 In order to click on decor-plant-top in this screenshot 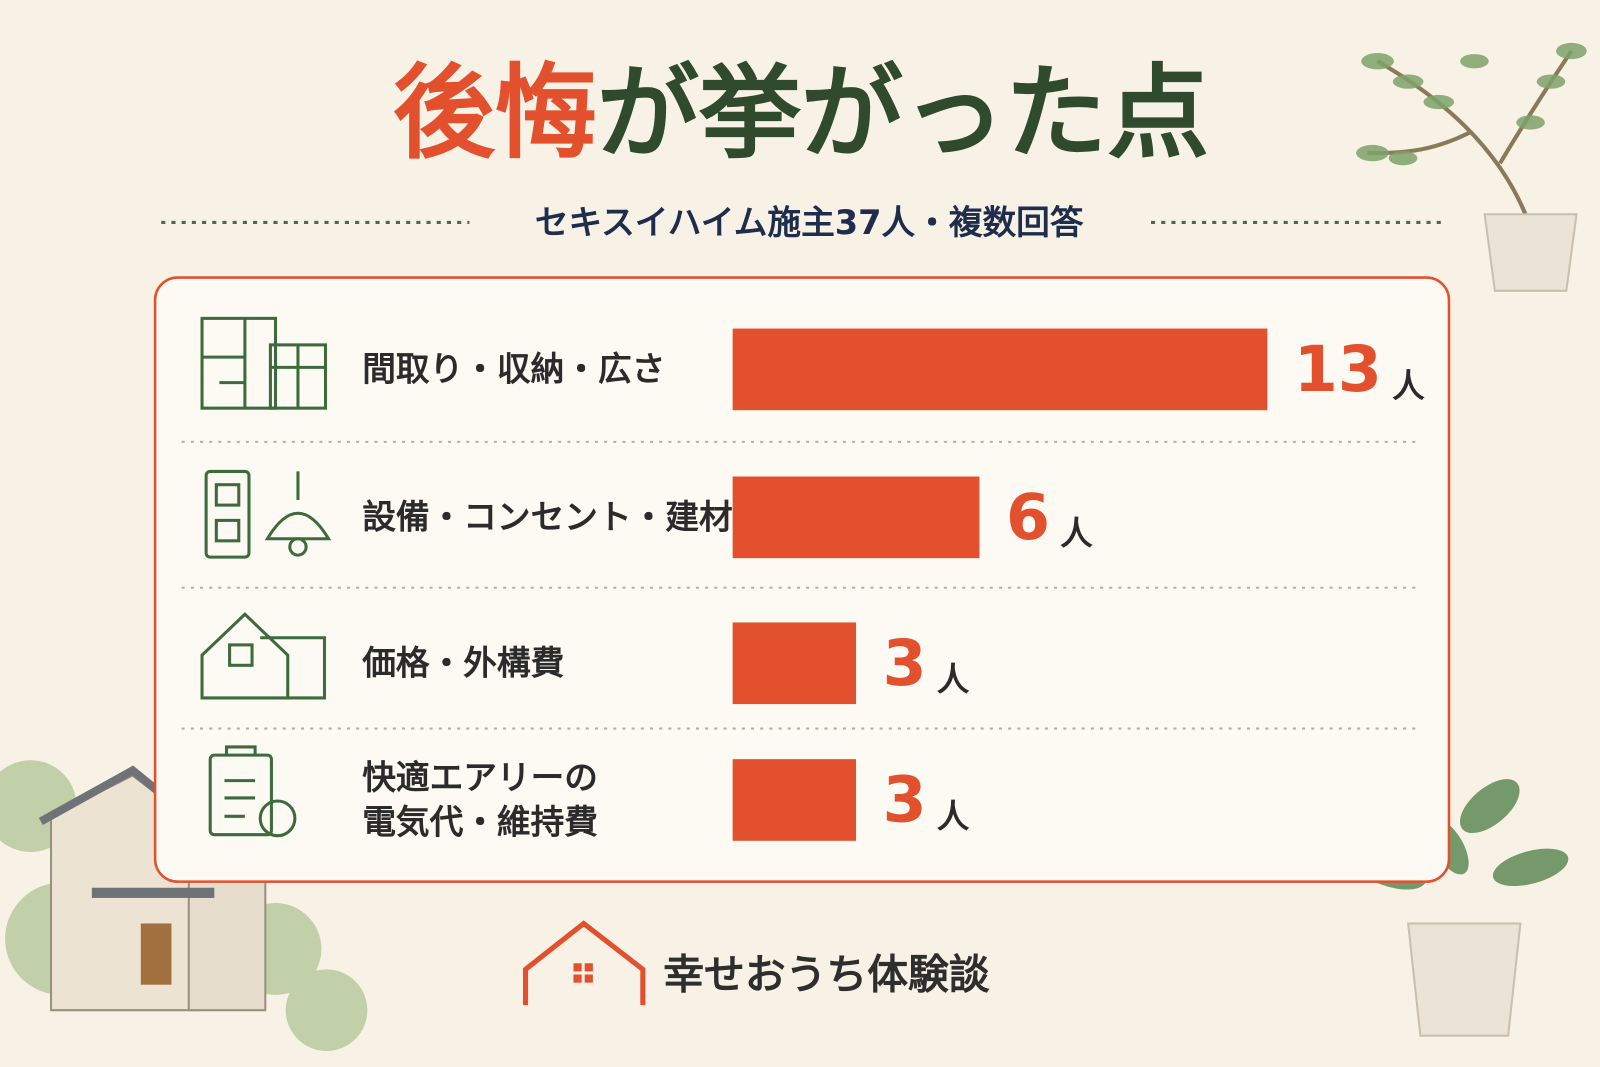, I will do `click(1471, 167)`.